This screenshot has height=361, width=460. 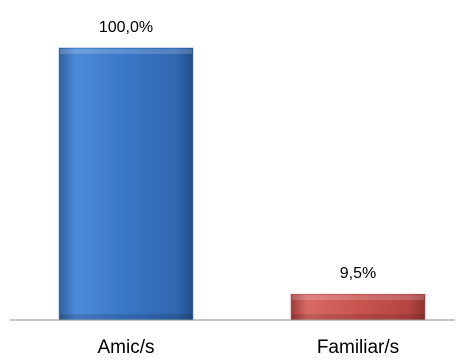 What do you see at coordinates (126, 27) in the screenshot?
I see `data-label-1: 100,0%` at bounding box center [126, 27].